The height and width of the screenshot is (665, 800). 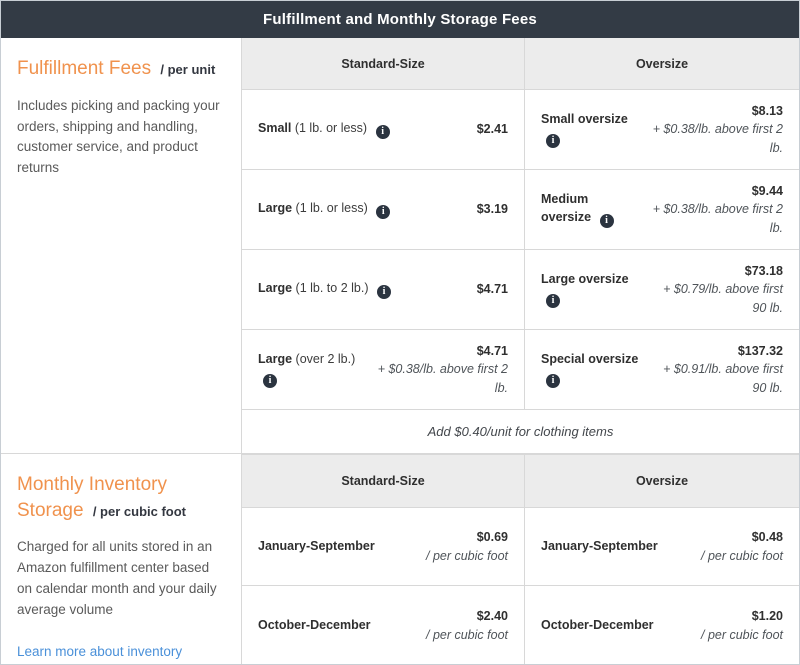 What do you see at coordinates (400, 19) in the screenshot?
I see `page-title: Fulfillment and Monthly Storage Fees` at bounding box center [400, 19].